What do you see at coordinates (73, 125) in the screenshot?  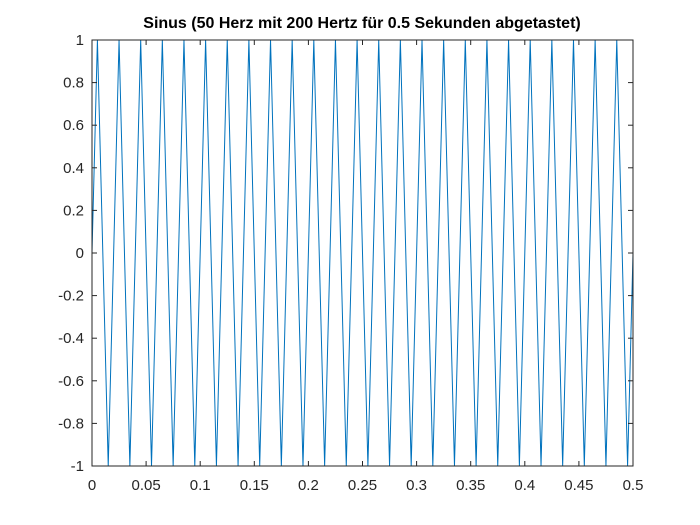 I see `y-tick-label: 0.6` at bounding box center [73, 125].